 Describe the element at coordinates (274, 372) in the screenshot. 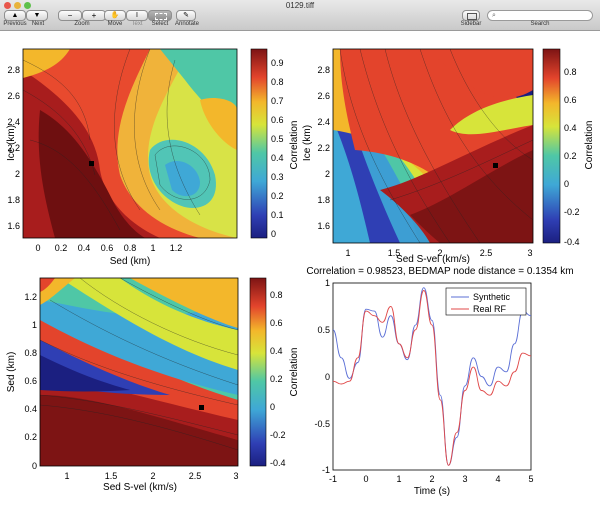

I see `colorbar-3: -0.4 -0.2 0 0.2 0.4 0.6 0.8 Correlation` at that location.